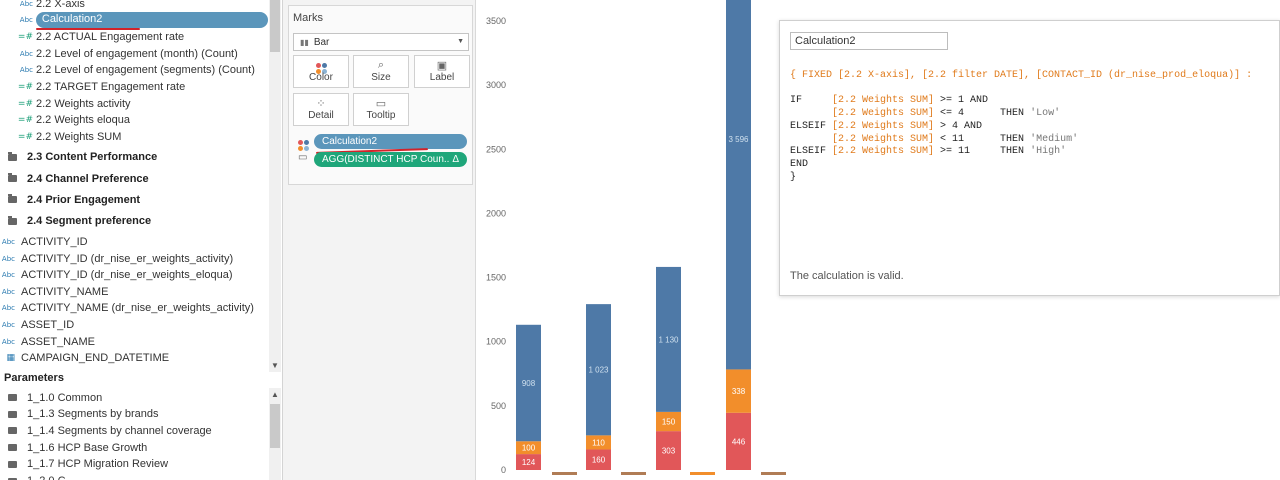 This screenshot has height=480, width=1280. I want to click on folder-label: 2.4 Prior Engagement, so click(84, 199).